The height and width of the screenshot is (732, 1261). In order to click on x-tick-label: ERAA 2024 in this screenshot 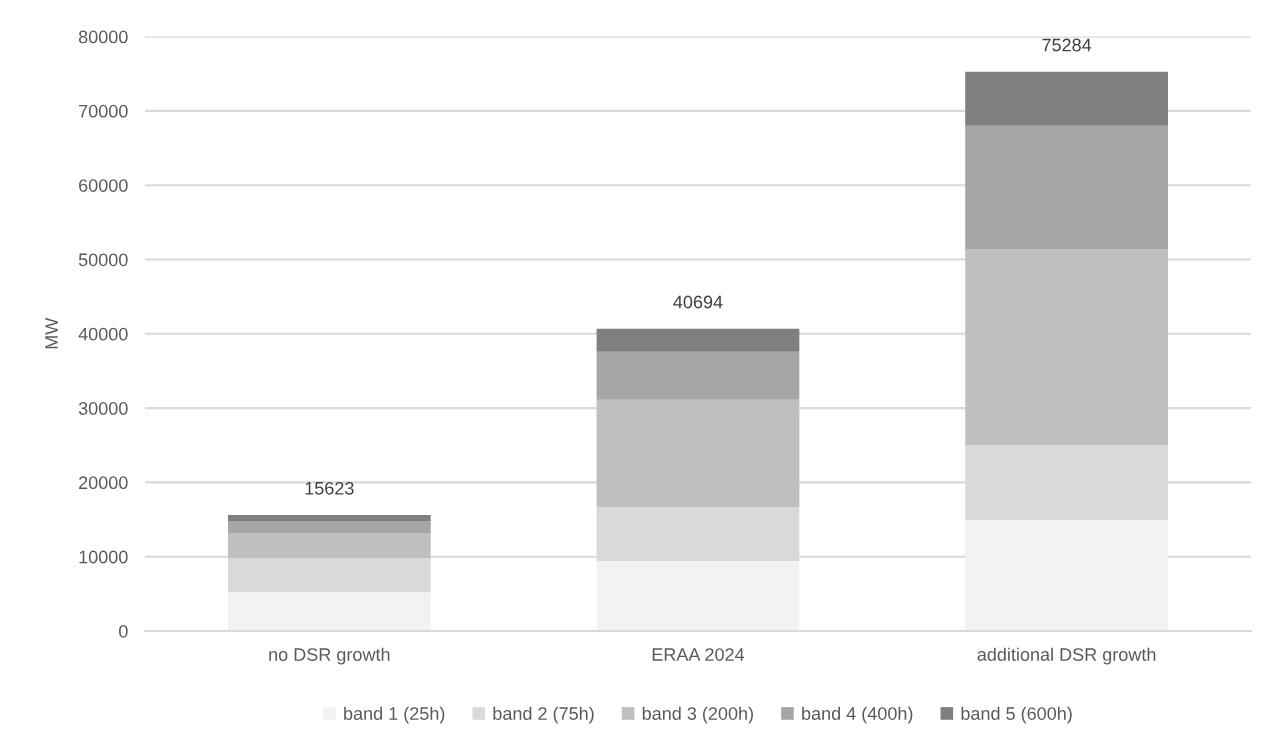, I will do `click(698, 654)`.